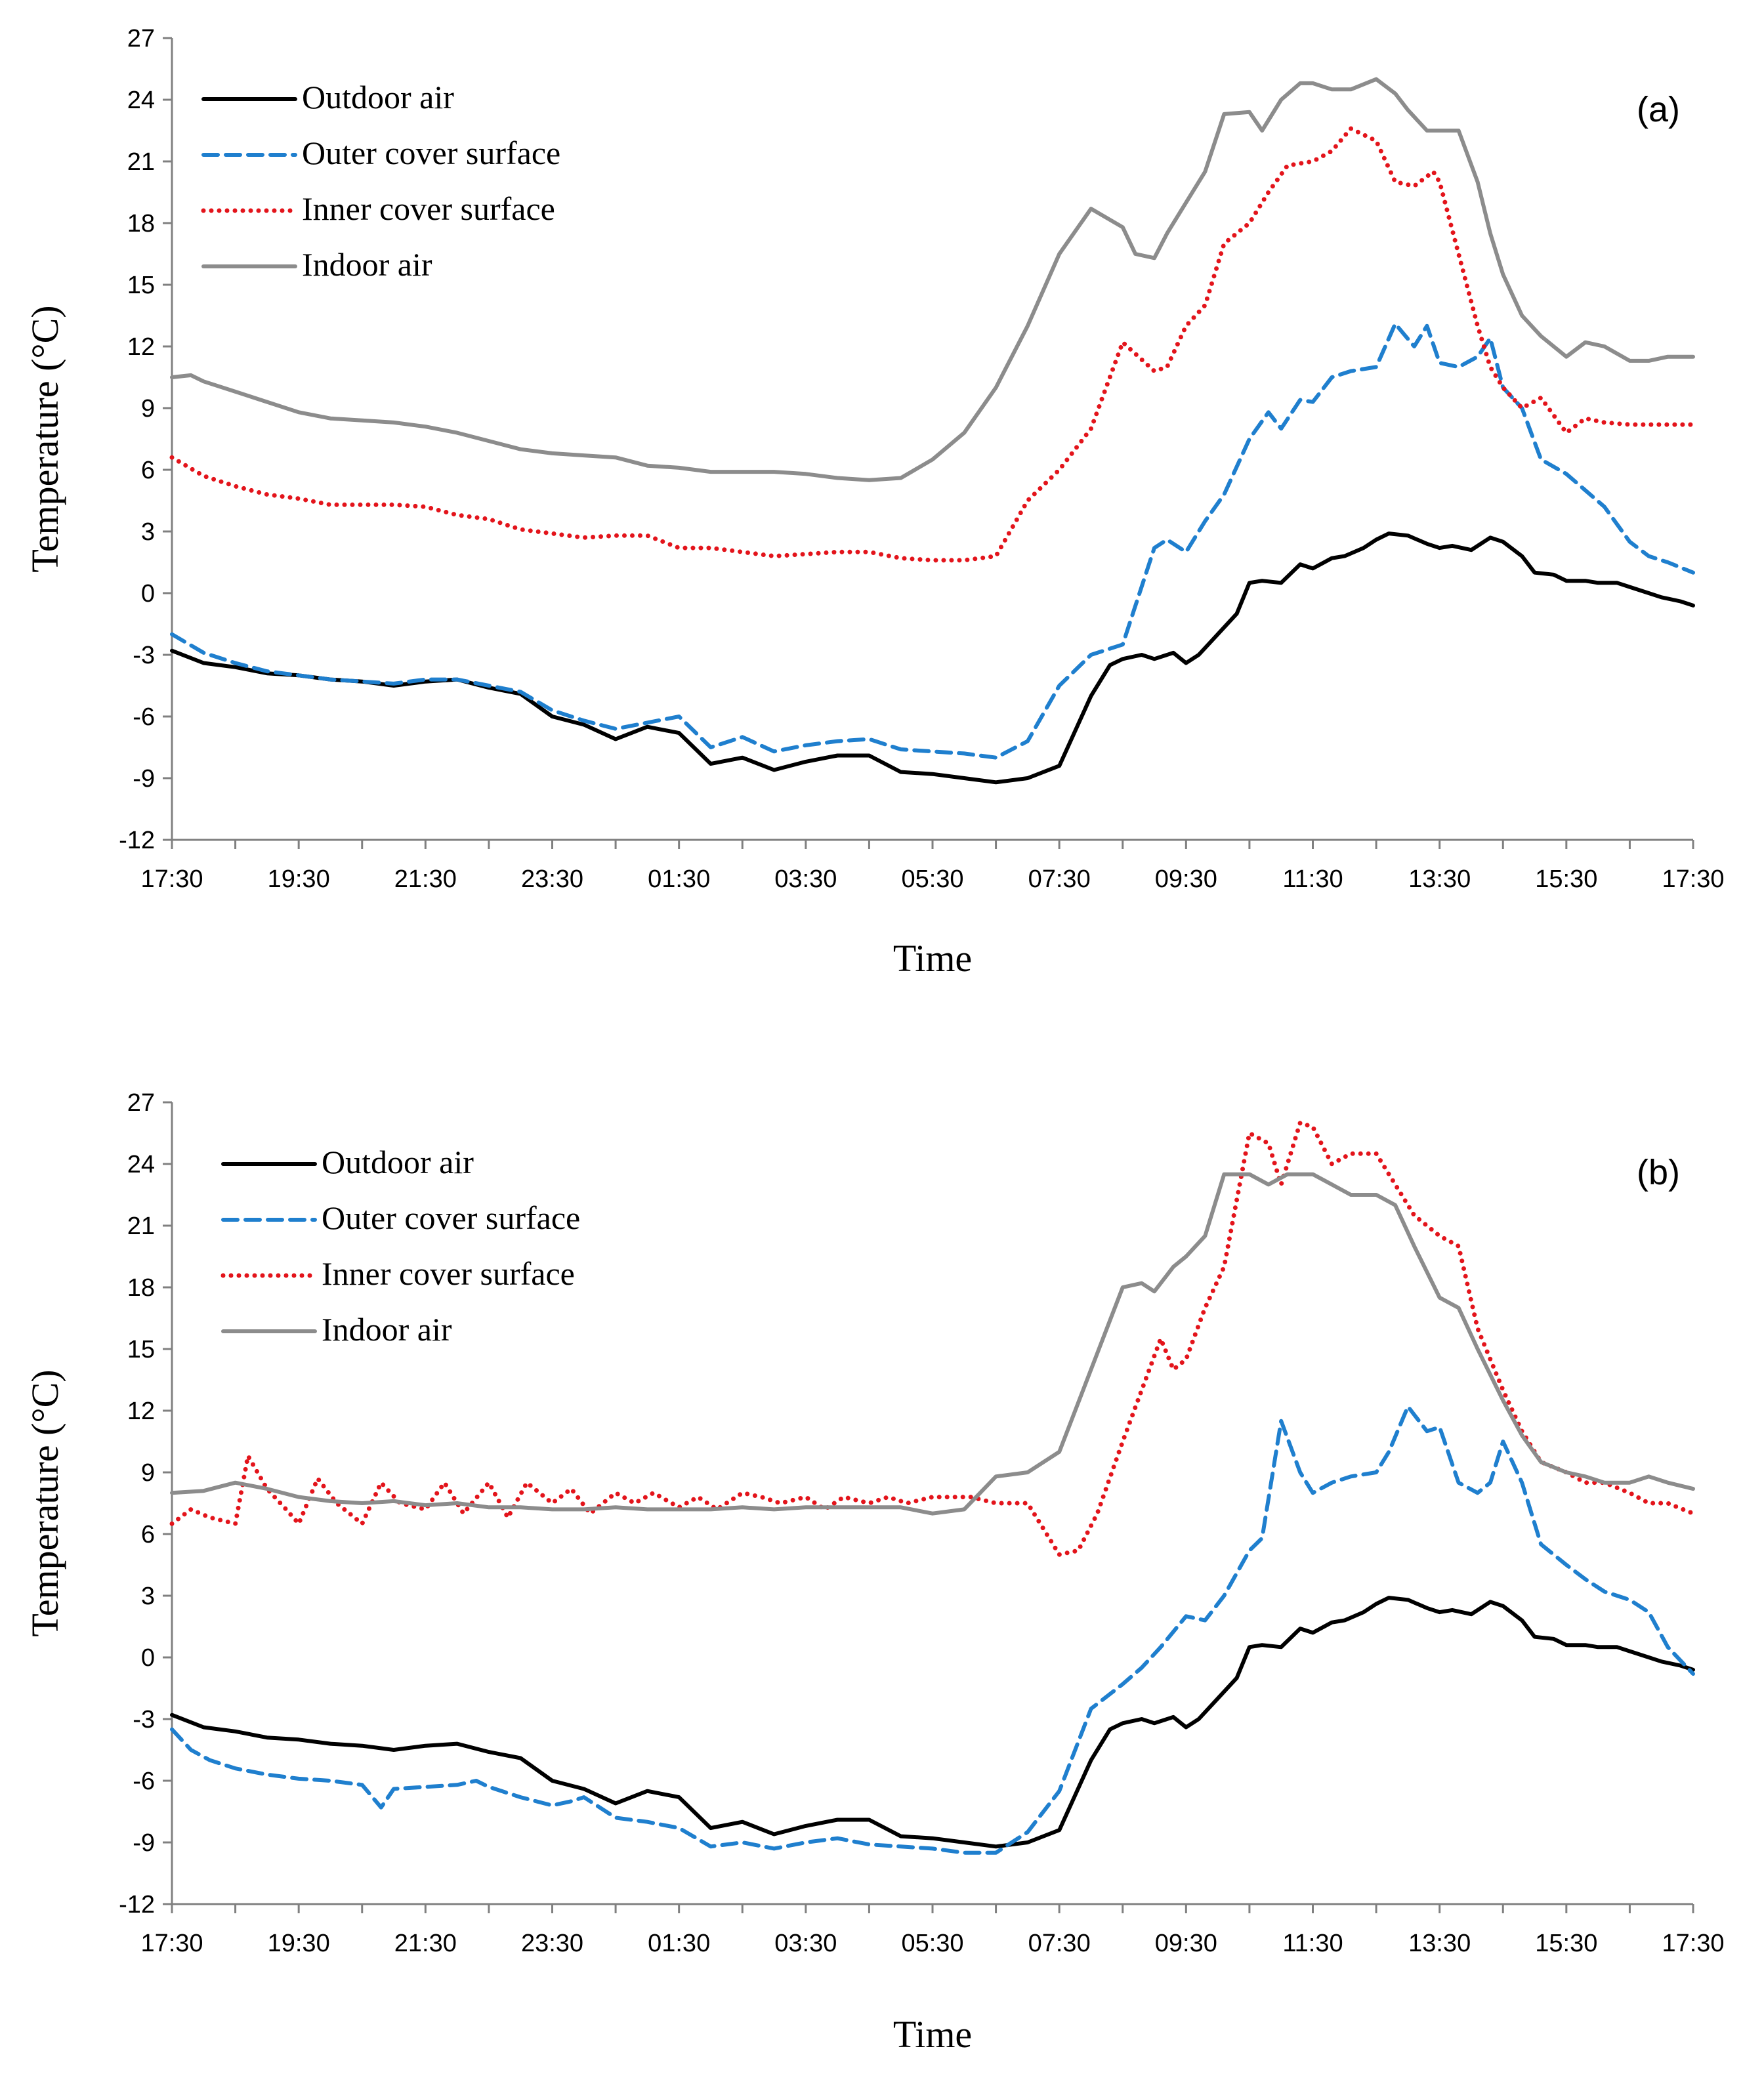 Image resolution: width=1764 pixels, height=2076 pixels. I want to click on panel-label: (b), so click(1658, 1172).